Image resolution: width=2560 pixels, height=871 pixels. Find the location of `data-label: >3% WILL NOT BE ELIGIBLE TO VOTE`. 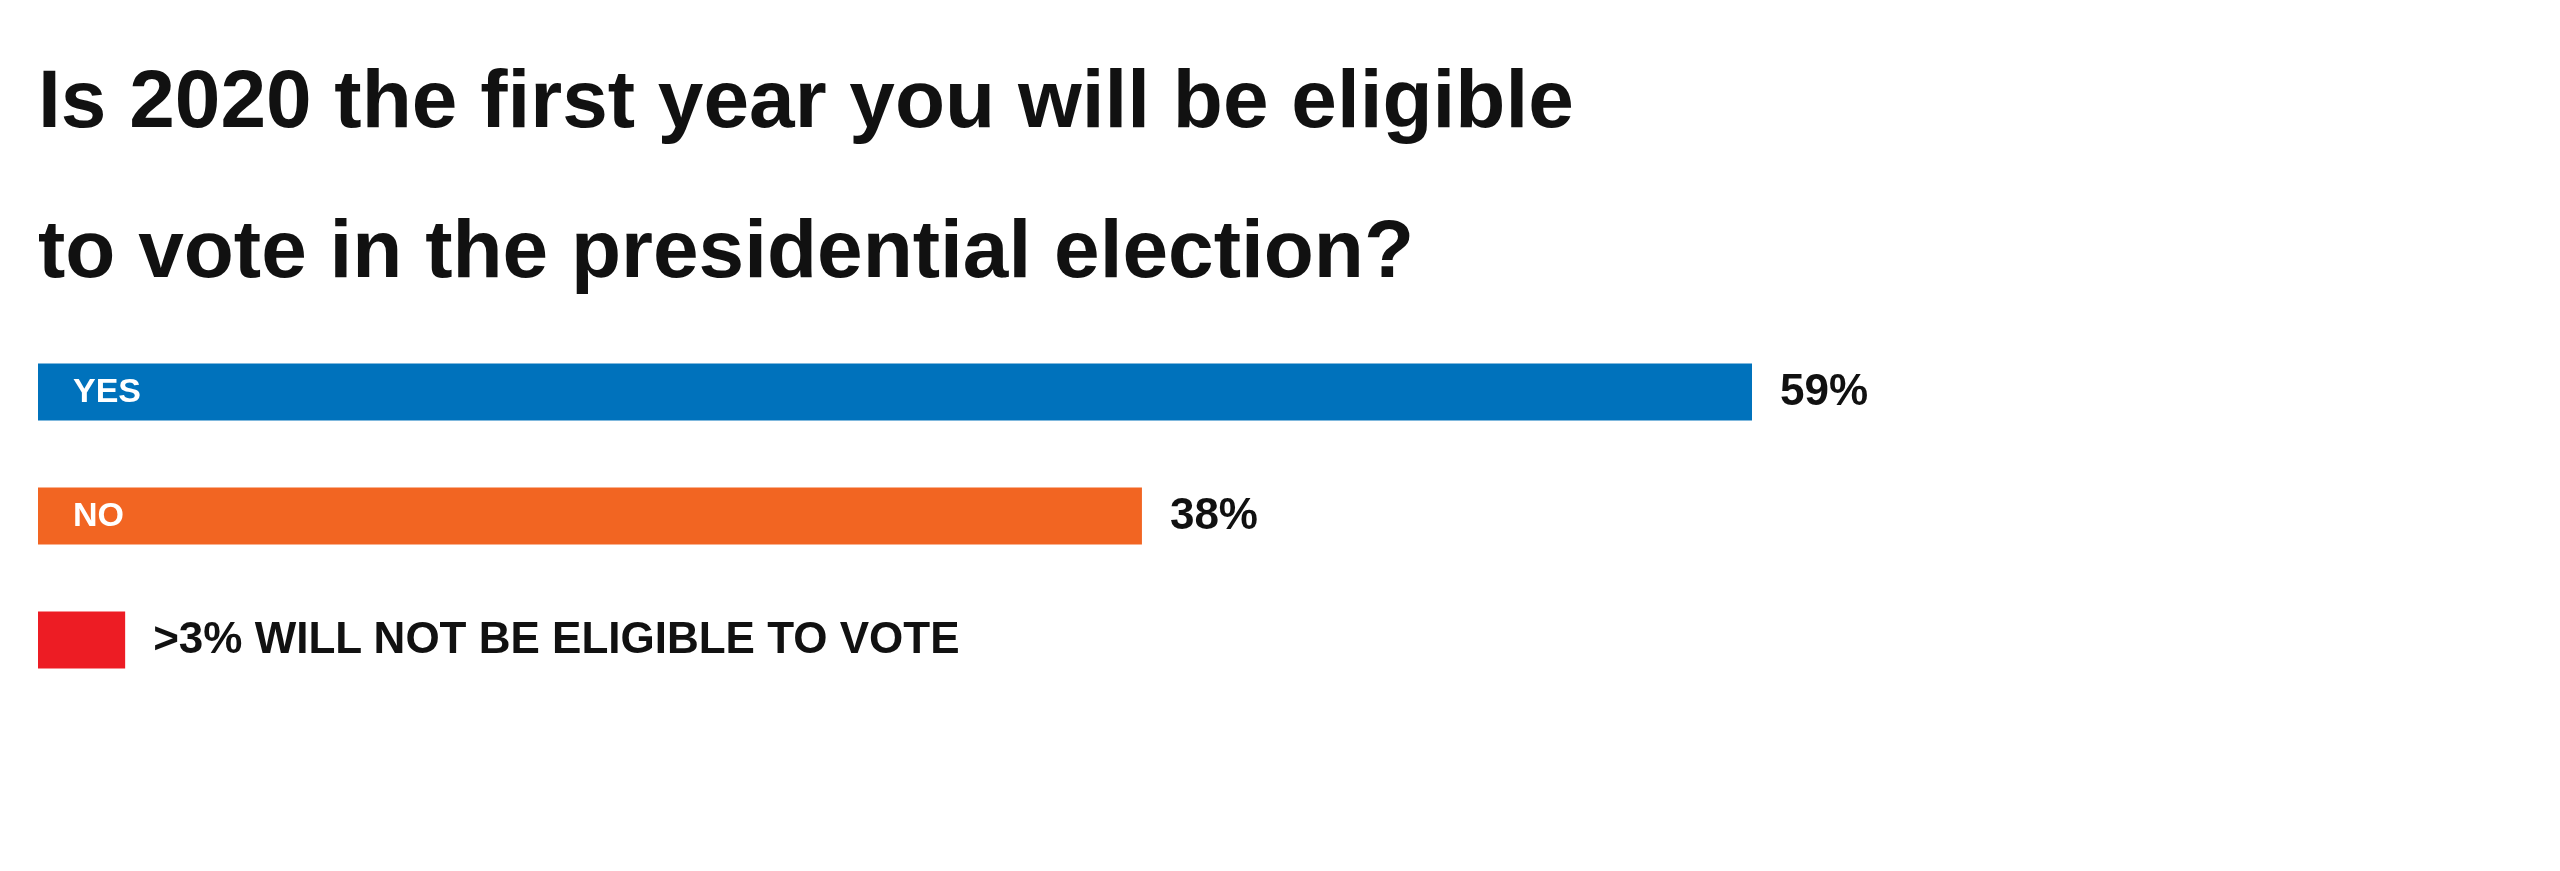

data-label: >3% WILL NOT BE ELIGIBLE TO VOTE is located at coordinates (556, 637).